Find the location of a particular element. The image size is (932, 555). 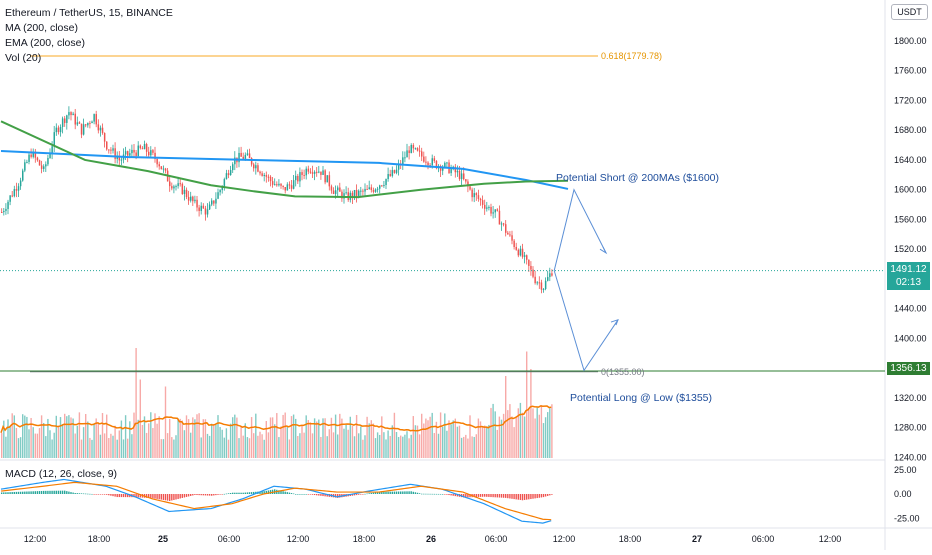

currency-selector: USDT is located at coordinates (909, 12).